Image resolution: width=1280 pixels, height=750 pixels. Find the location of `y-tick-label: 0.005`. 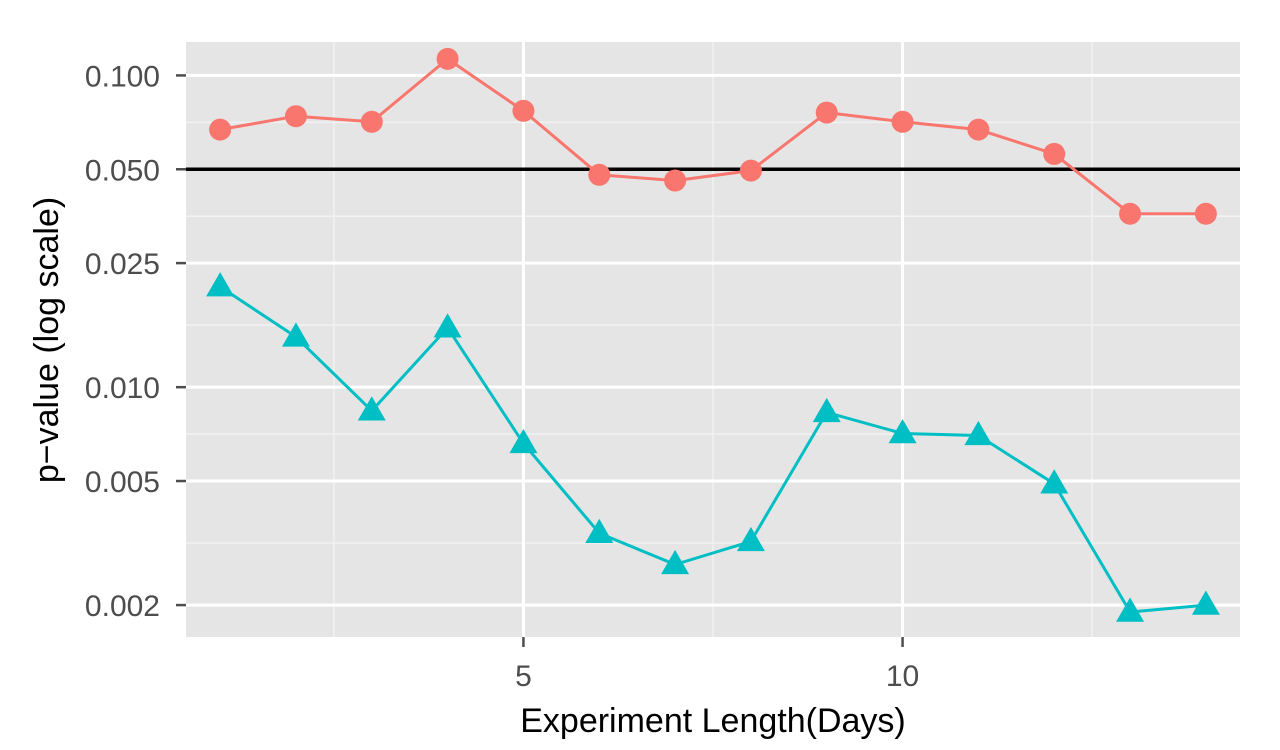

y-tick-label: 0.005 is located at coordinates (122, 482).